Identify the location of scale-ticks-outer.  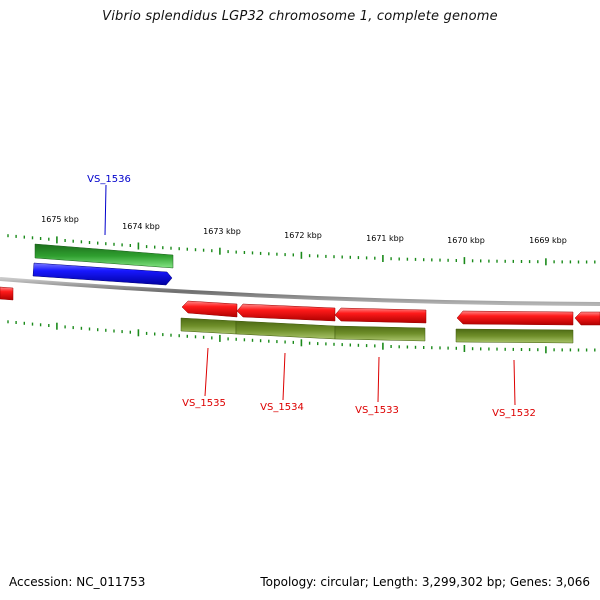
(301, 250).